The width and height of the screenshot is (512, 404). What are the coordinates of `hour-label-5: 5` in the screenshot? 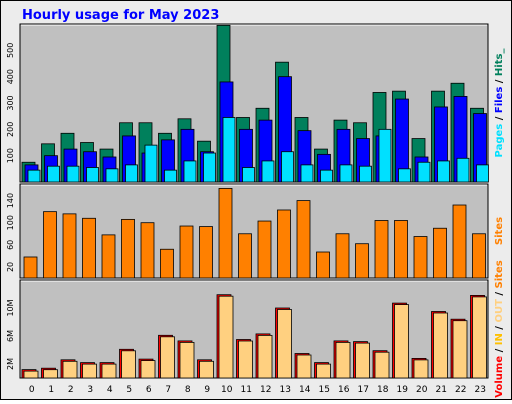 It's located at (129, 390).